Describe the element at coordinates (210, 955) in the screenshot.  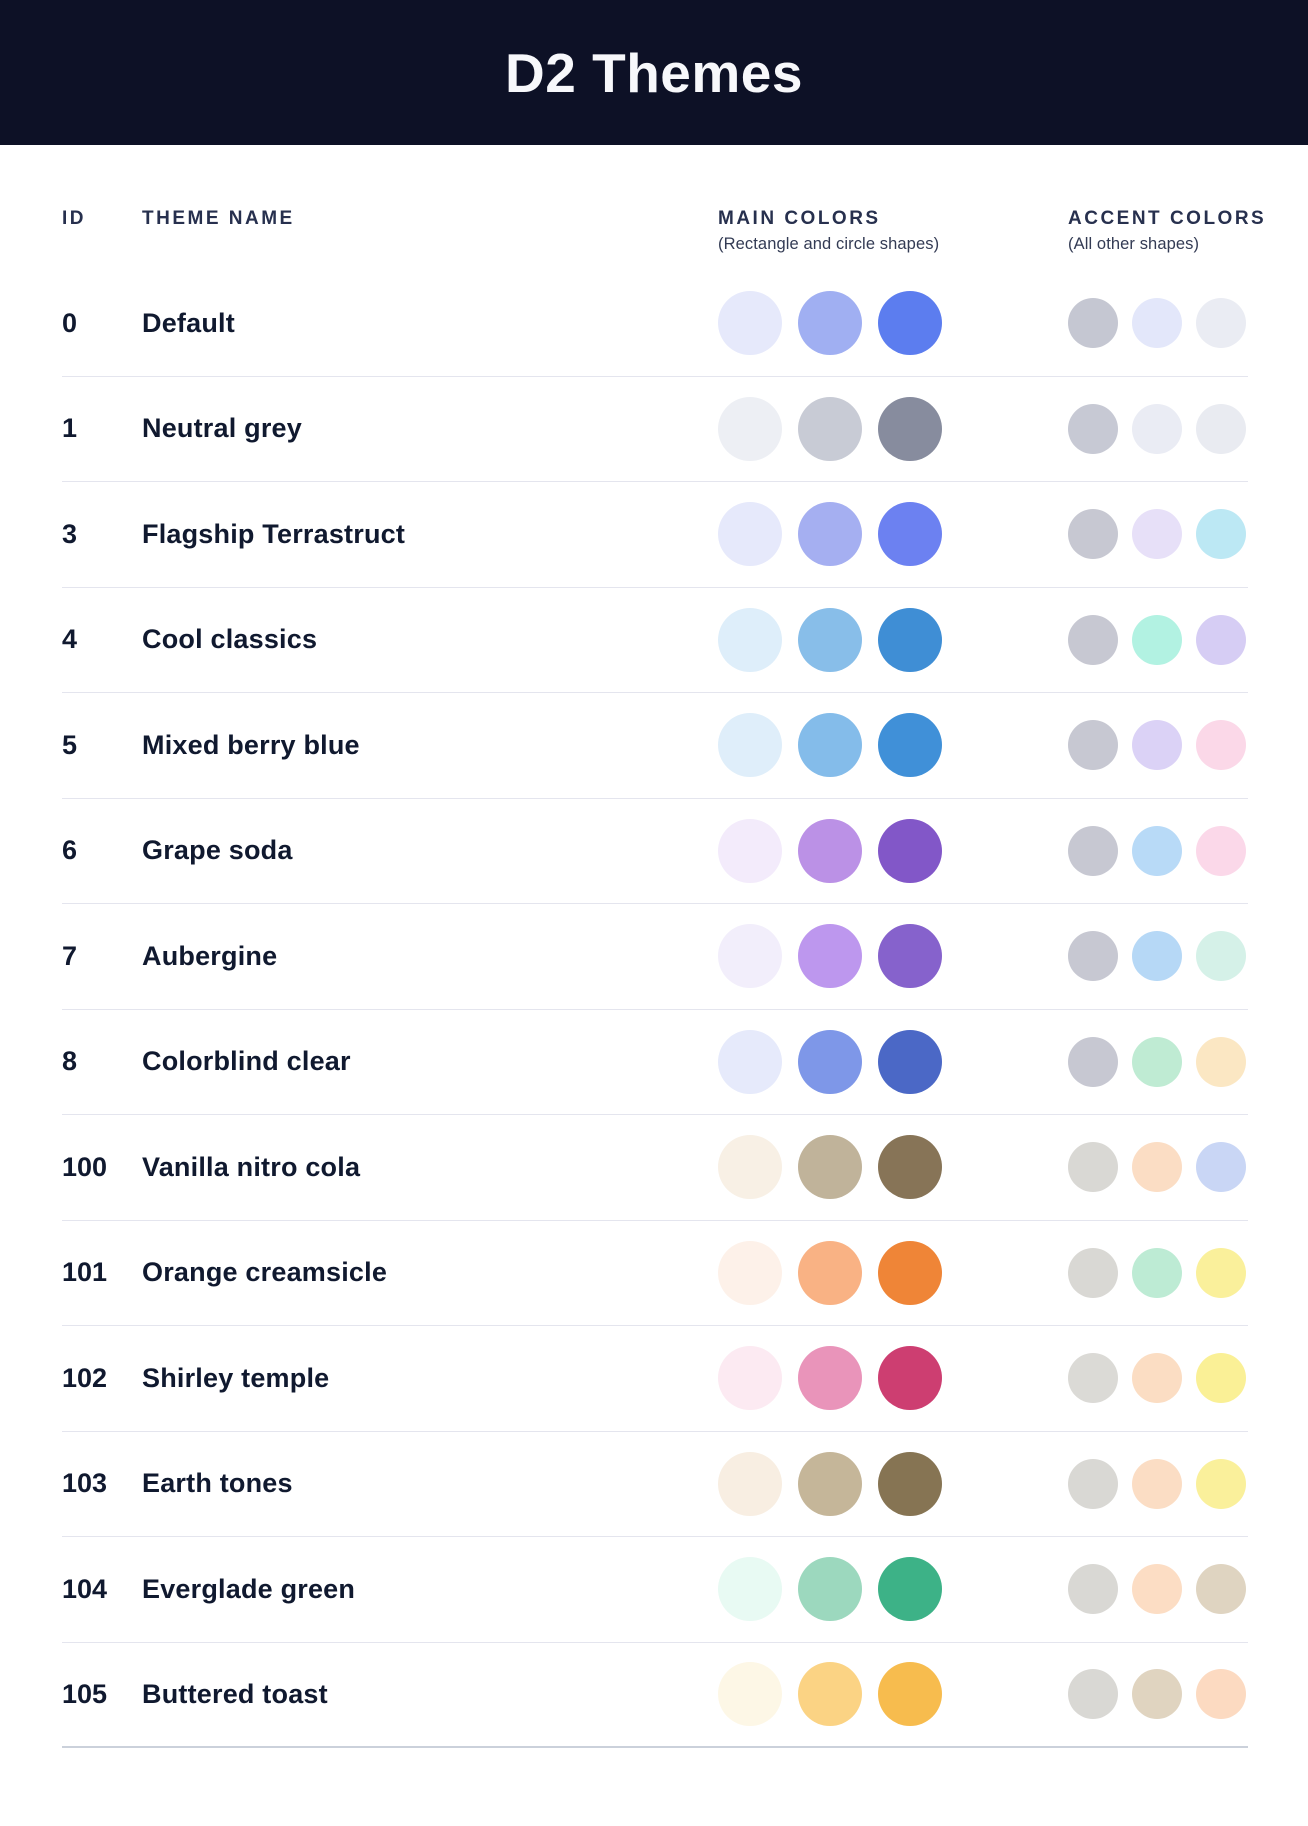
I see `theme-name: Aubergine` at that location.